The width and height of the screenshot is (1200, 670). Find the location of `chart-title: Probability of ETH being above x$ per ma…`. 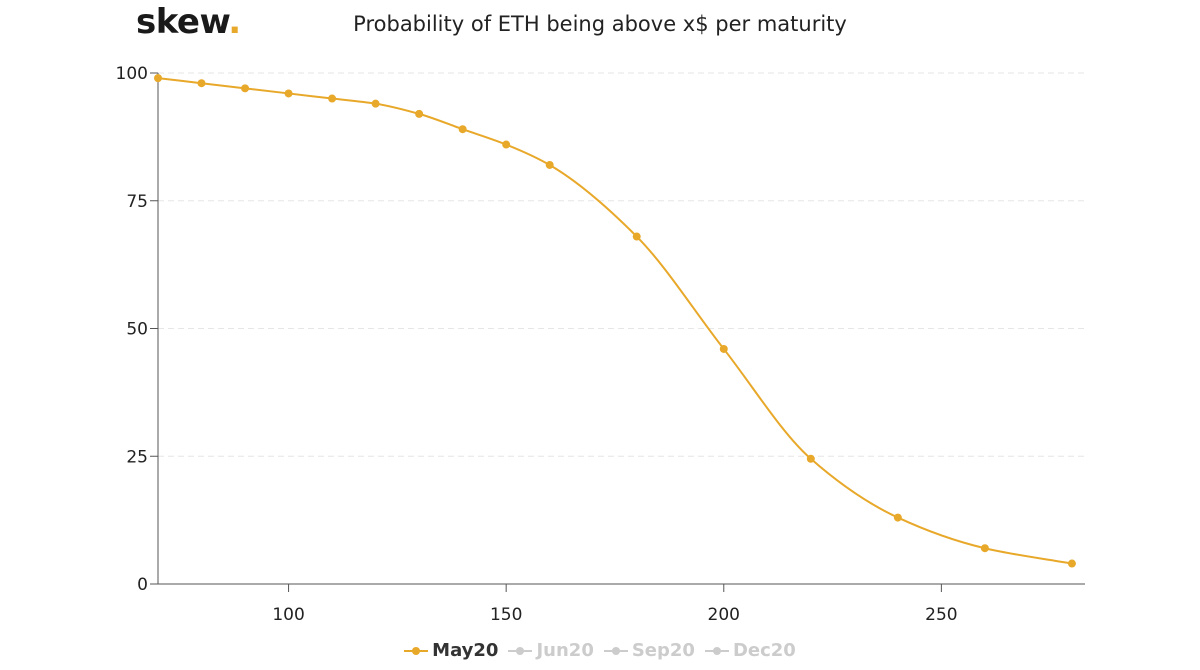

chart-title: Probability of ETH being above x$ per ma… is located at coordinates (600, 24).